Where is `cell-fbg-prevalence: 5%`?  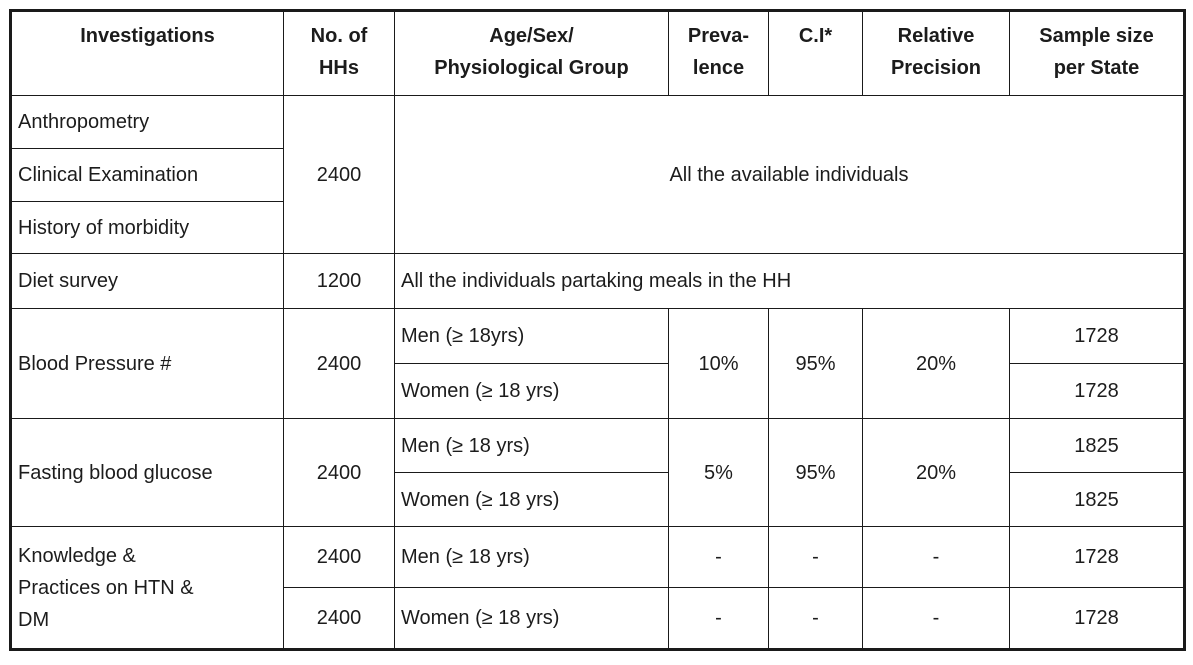 cell-fbg-prevalence: 5% is located at coordinates (718, 472).